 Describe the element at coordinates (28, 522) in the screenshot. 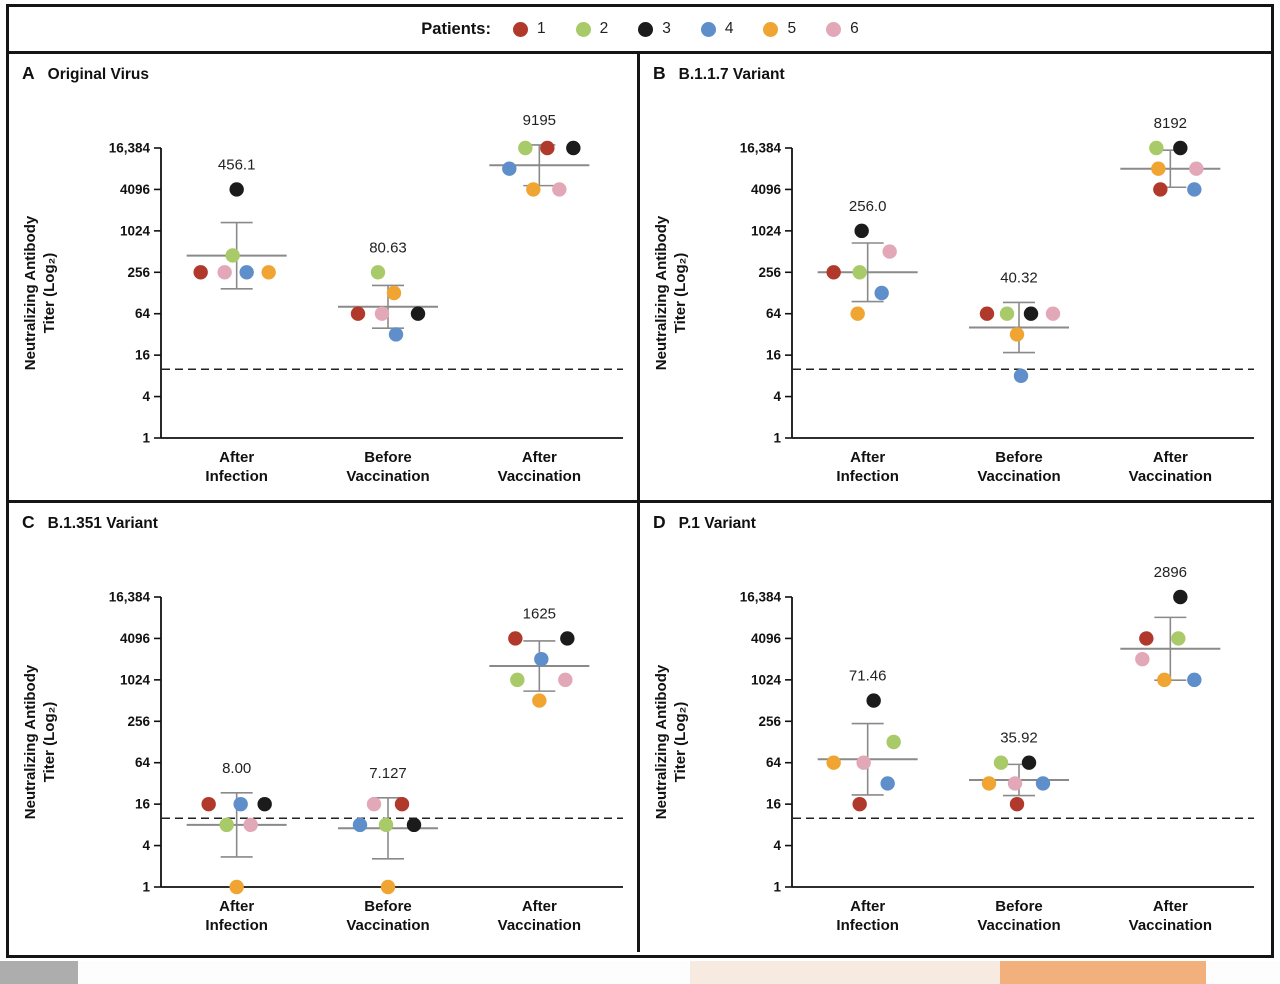

I see `panel-C-letter: C` at that location.